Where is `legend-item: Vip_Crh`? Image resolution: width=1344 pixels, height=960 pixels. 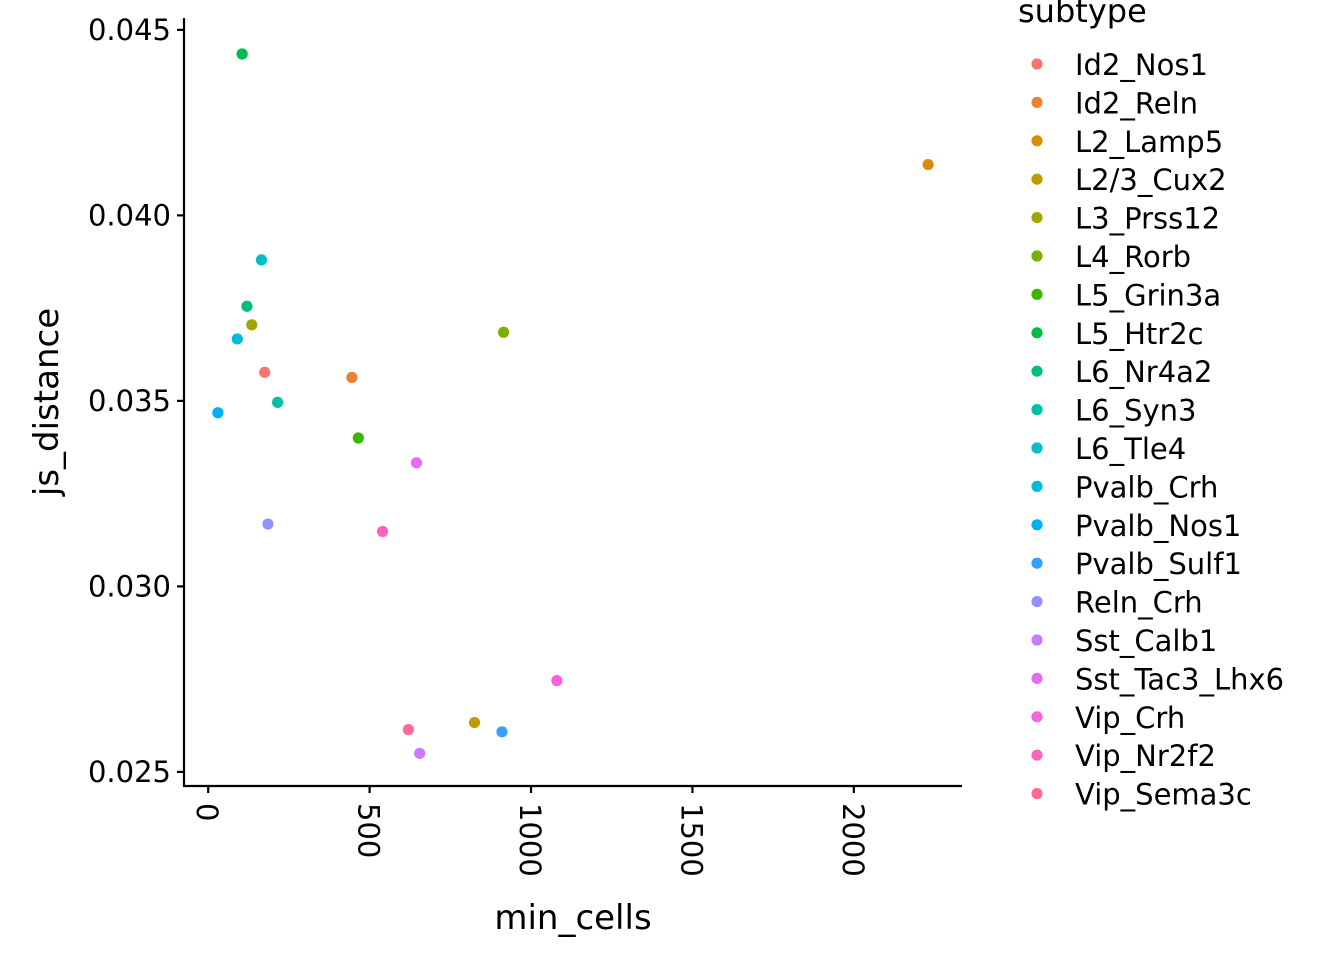
legend-item: Vip_Crh is located at coordinates (1108, 718).